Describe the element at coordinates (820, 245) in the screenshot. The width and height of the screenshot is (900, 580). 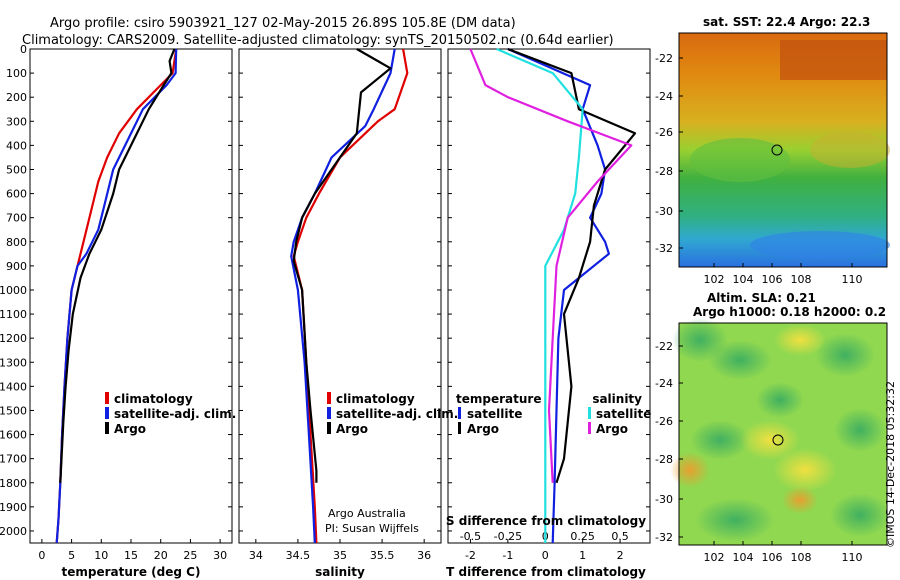
I see `sst-blue-patch` at that location.